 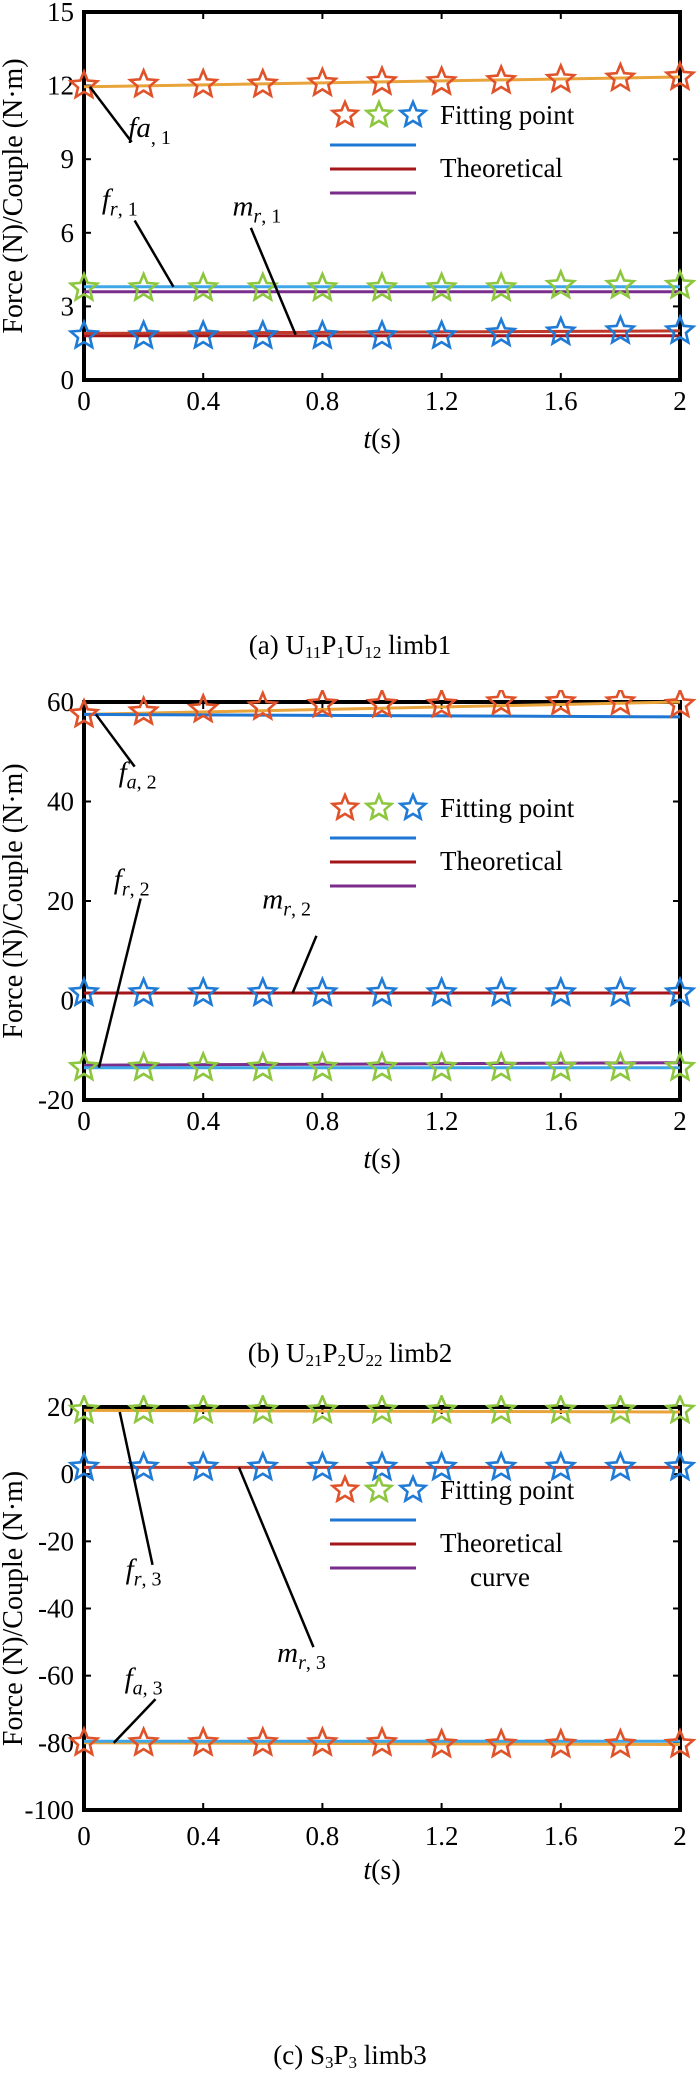 What do you see at coordinates (138, 775) in the screenshot?
I see `annotation-label: fa, 2` at bounding box center [138, 775].